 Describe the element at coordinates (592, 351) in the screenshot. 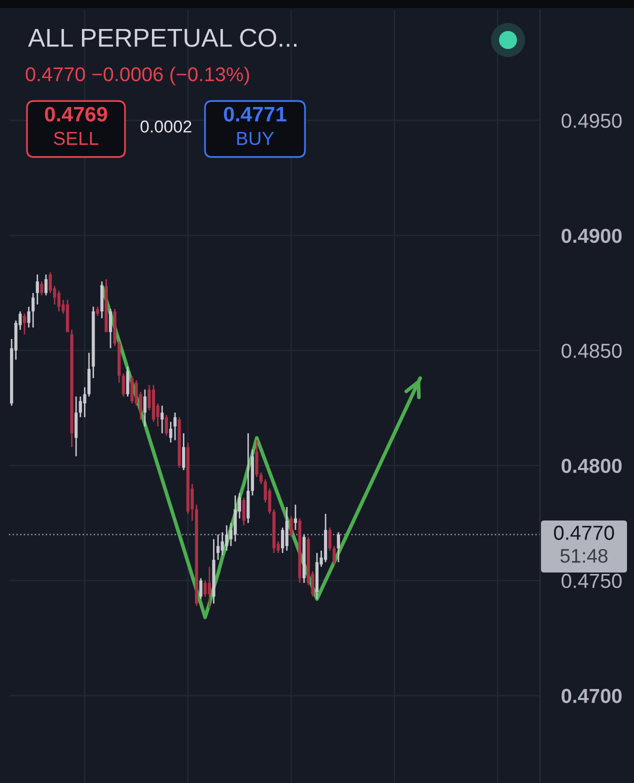

I see `y-tick-label: 0.4850` at that location.